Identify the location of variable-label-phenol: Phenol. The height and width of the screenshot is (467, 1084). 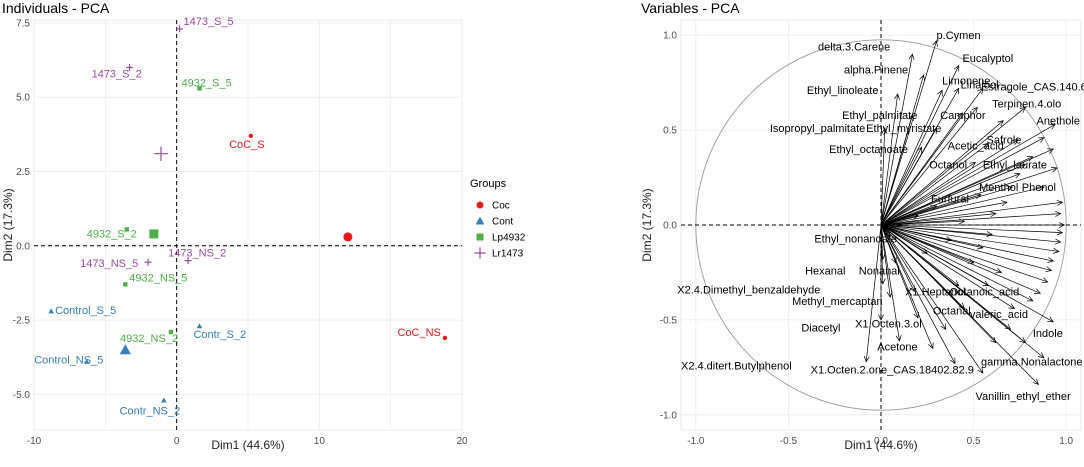
(1039, 188).